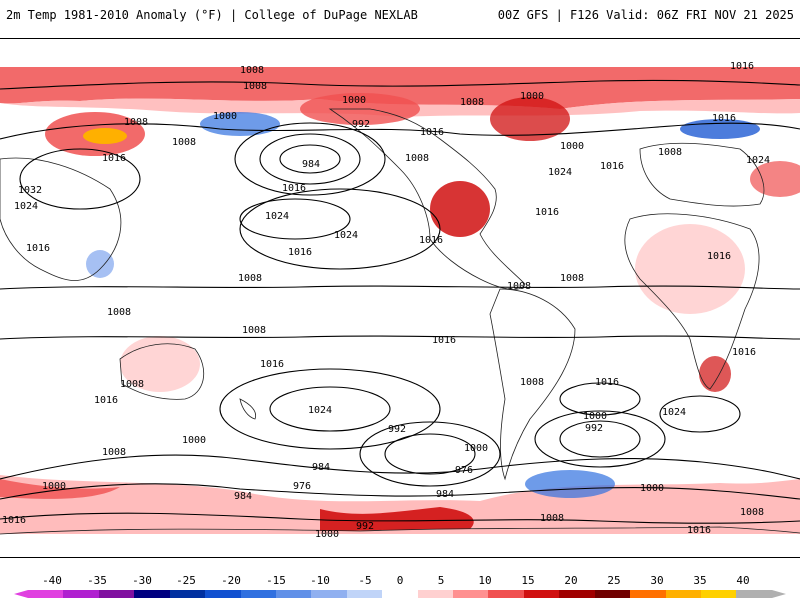 This screenshot has height=600, width=800. I want to click on colorbar-tick: -10, so click(320, 580).